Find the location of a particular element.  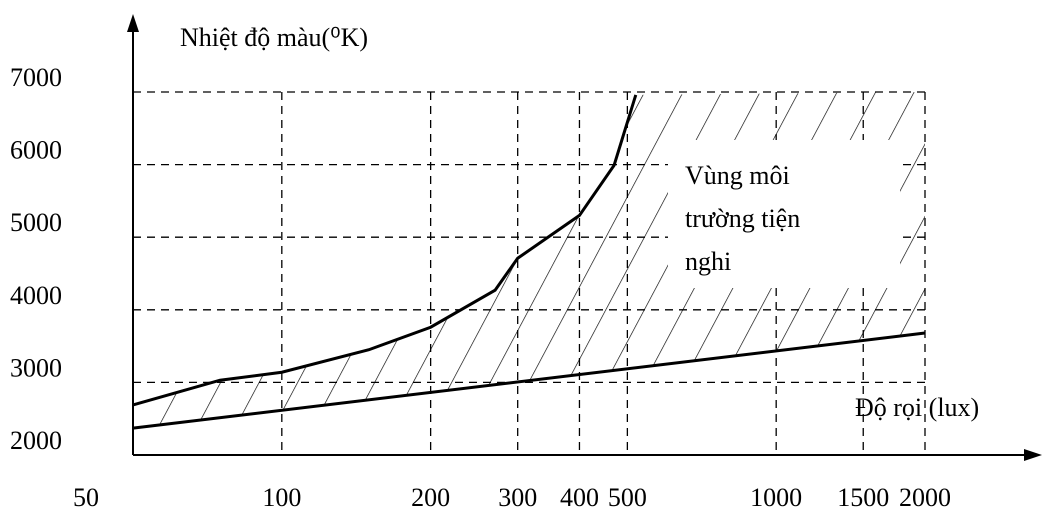

annotation: trường tiện is located at coordinates (742, 218).